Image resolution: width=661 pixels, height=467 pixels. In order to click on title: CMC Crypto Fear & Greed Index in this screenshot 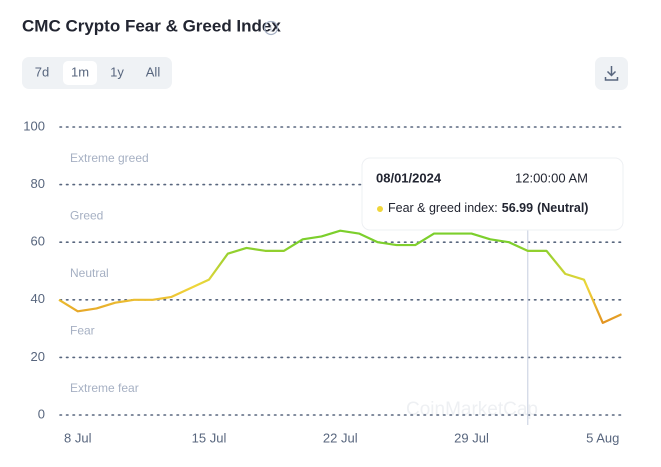, I will do `click(151, 25)`.